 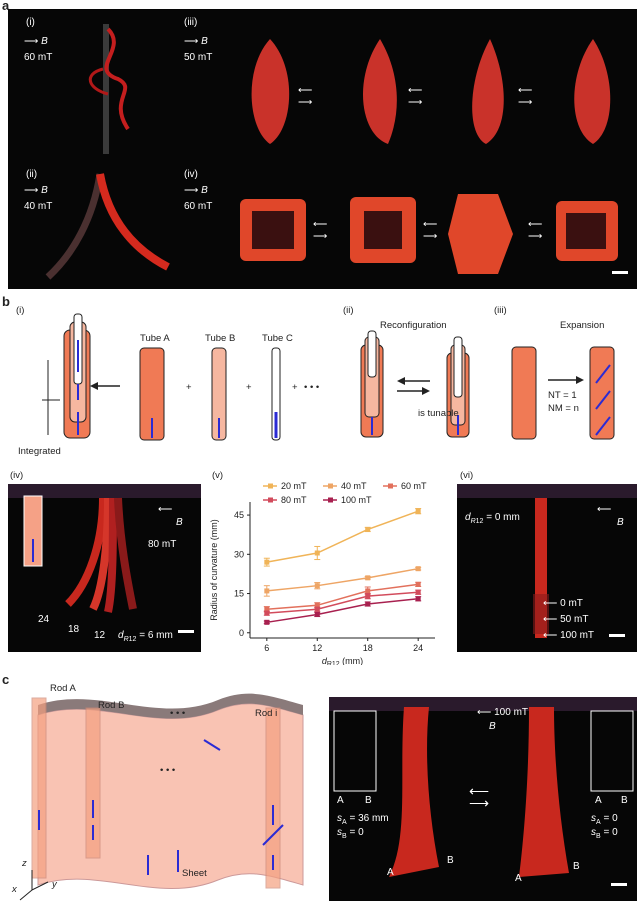 What do you see at coordinates (277, 338) in the screenshot?
I see `tube-c-label: Tube C` at bounding box center [277, 338].